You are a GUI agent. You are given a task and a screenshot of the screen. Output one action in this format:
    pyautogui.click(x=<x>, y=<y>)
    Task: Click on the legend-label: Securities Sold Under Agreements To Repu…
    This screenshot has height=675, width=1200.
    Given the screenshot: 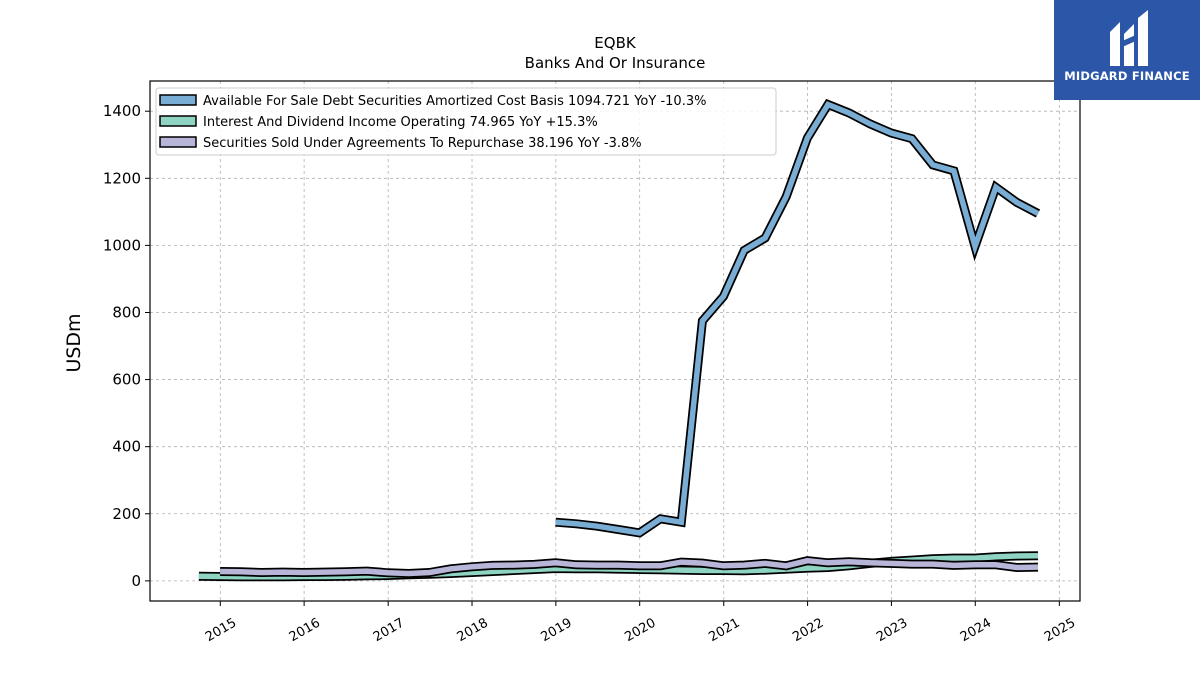 What is the action you would take?
    pyautogui.click(x=422, y=143)
    